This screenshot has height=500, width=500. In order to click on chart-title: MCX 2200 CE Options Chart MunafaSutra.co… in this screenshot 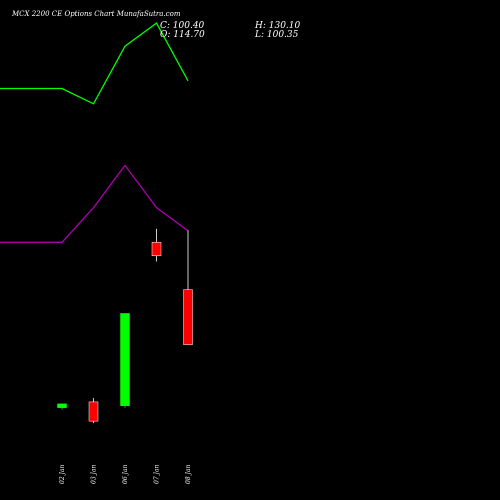, I will do `click(96, 14)`.